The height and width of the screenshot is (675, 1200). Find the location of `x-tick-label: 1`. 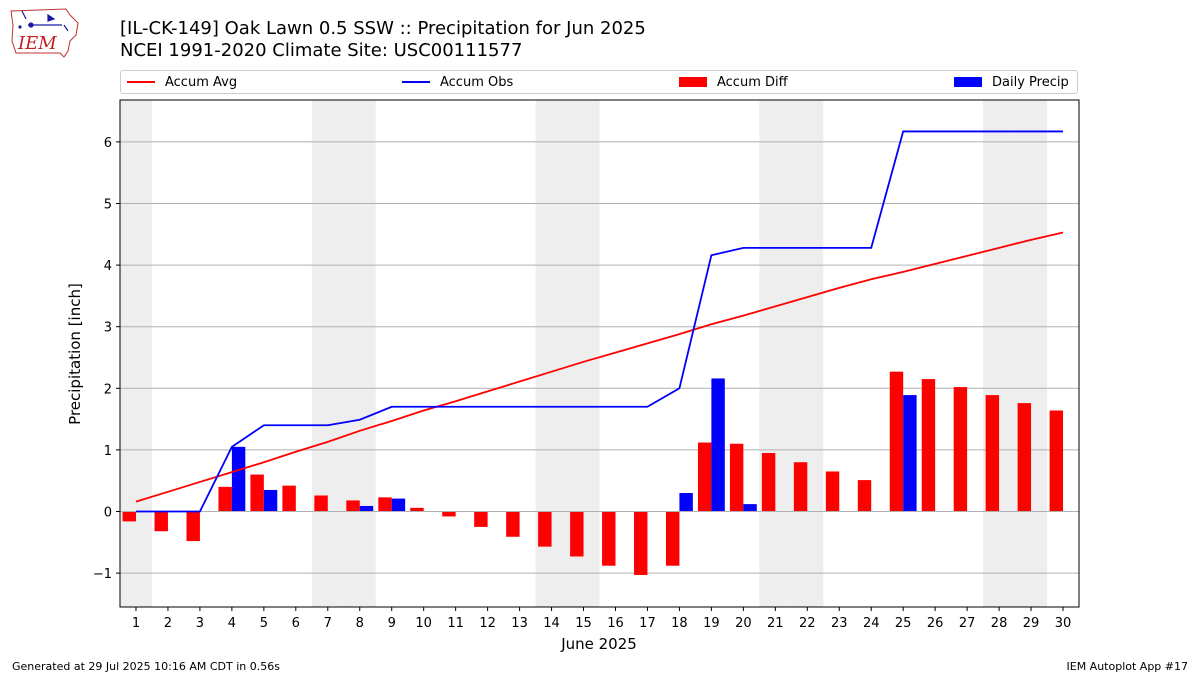

x-tick-label: 1 is located at coordinates (136, 623).